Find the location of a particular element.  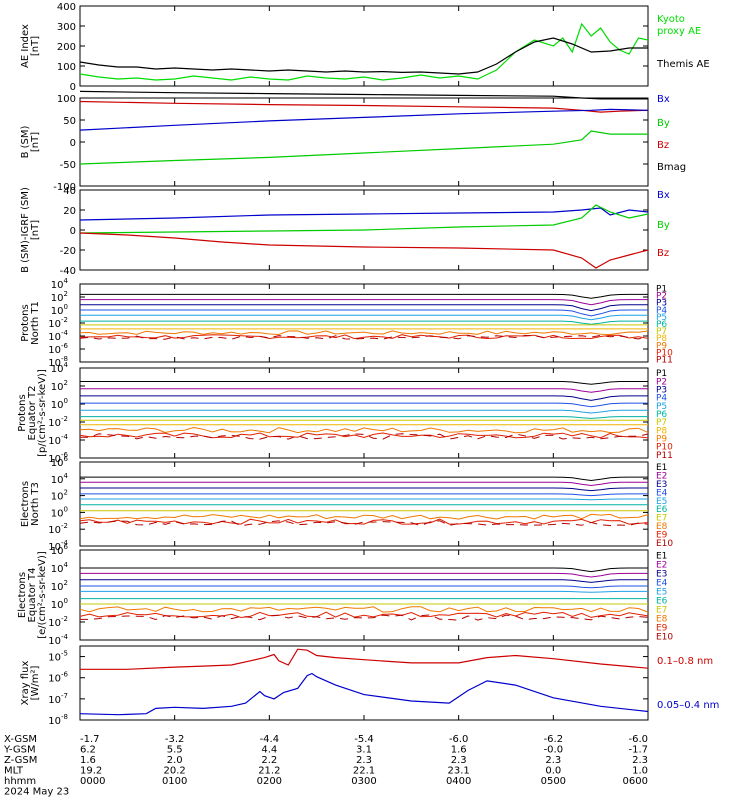

legend-entry: P1 is located at coordinates (661, 374).